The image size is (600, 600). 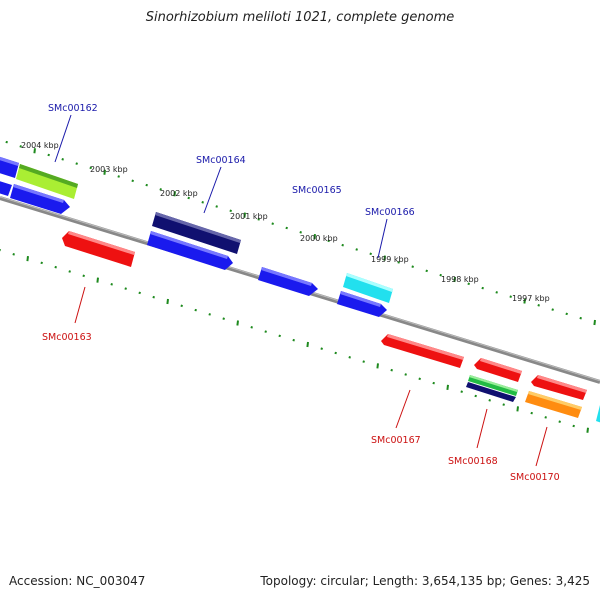 I want to click on kbp-label-2002: 2002 kbp, so click(x=179, y=193).